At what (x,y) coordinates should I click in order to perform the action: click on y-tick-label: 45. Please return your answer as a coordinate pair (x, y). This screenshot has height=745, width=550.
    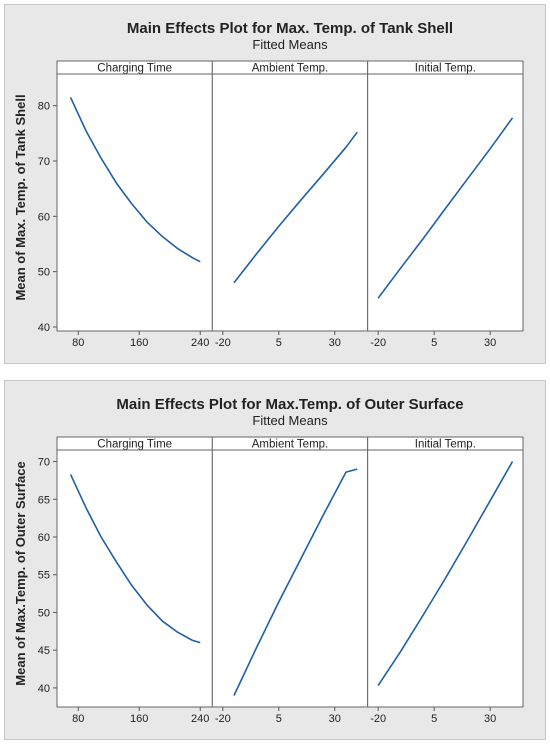
    Looking at the image, I should click on (44, 651).